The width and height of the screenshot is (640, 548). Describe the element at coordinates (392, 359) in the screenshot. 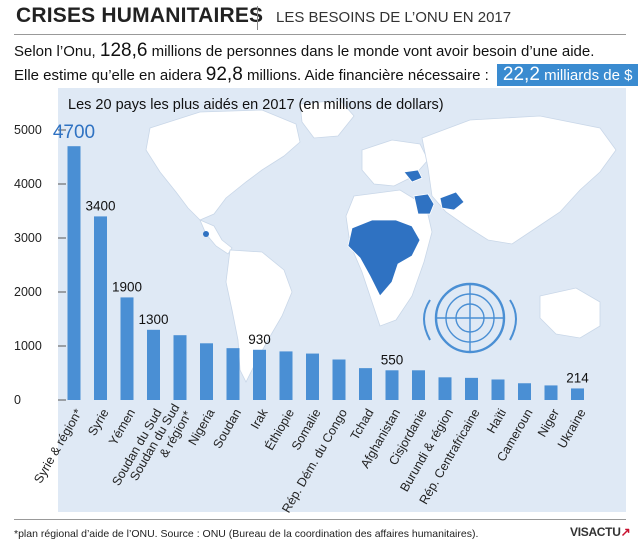

I see `bar-value-label: 550` at that location.